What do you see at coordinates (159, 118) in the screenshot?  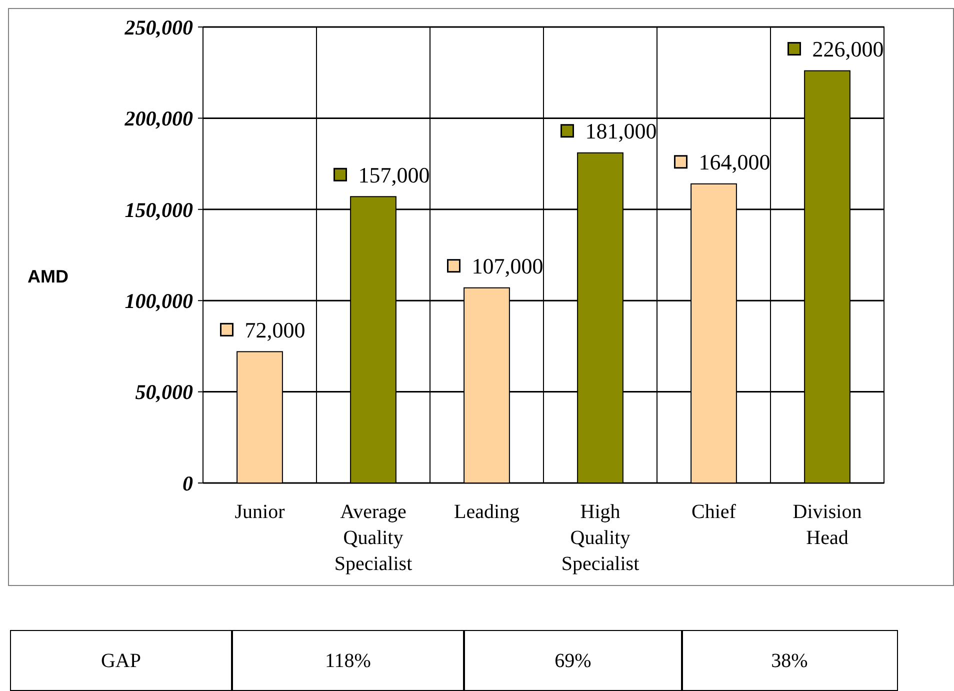 I see `y-tick-label: 200,000` at bounding box center [159, 118].